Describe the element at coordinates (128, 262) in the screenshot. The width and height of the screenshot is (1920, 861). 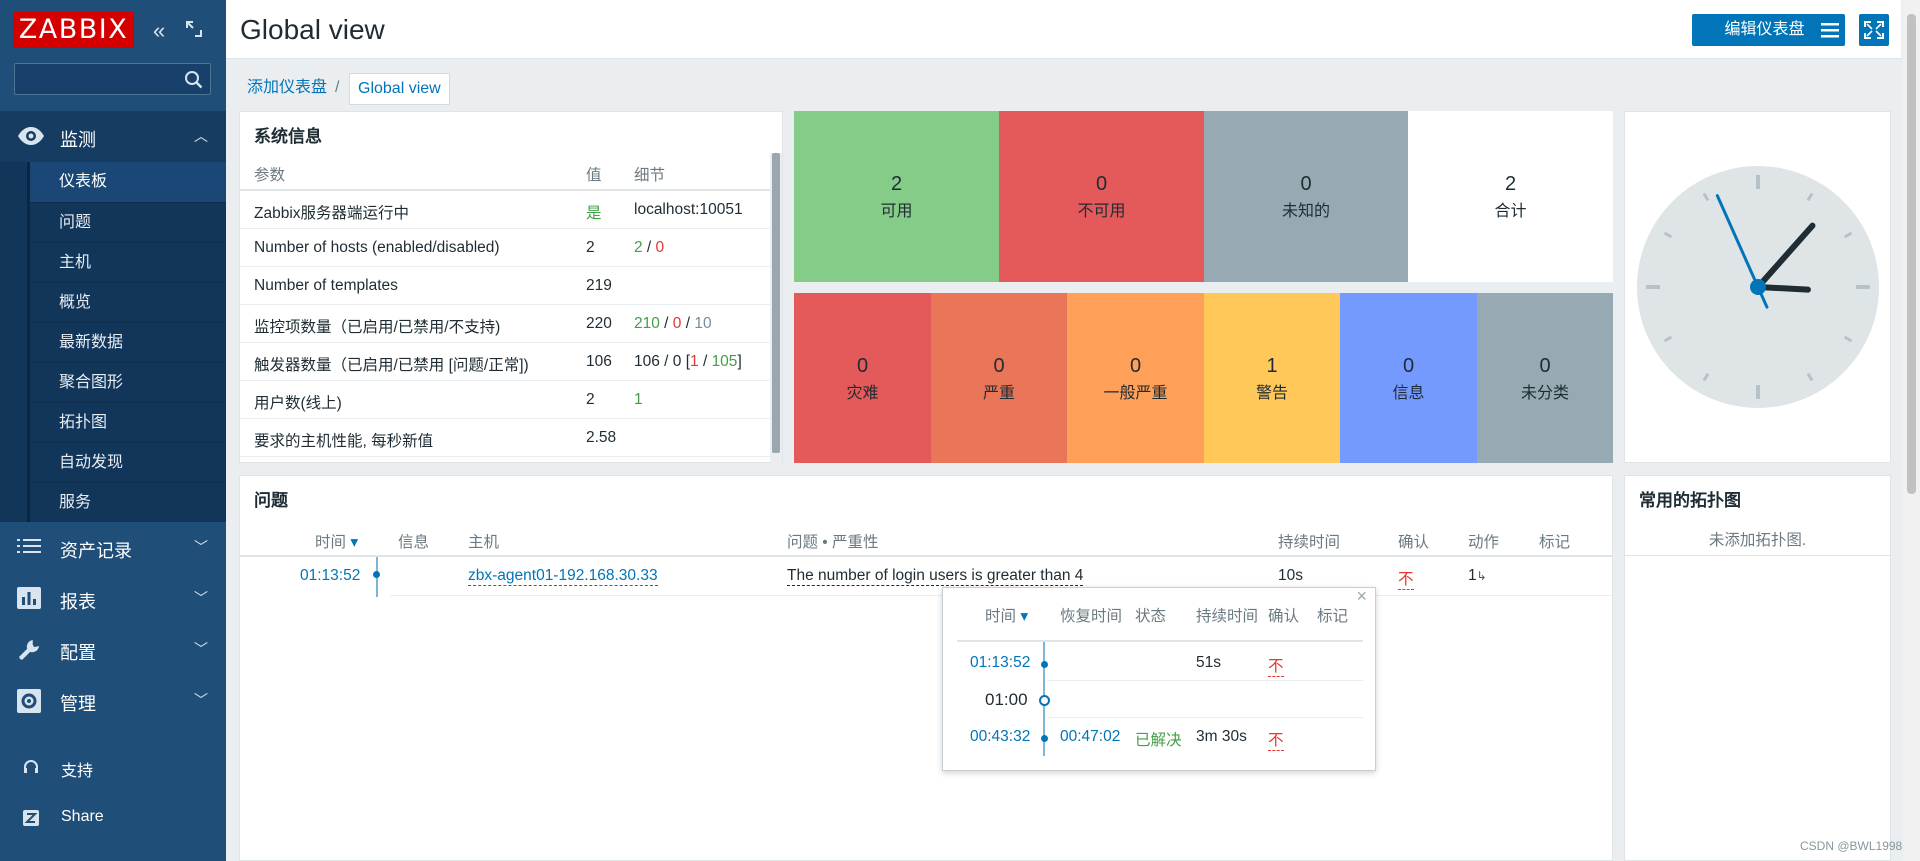
I see `sidebar-item-hosts: 主机` at that location.